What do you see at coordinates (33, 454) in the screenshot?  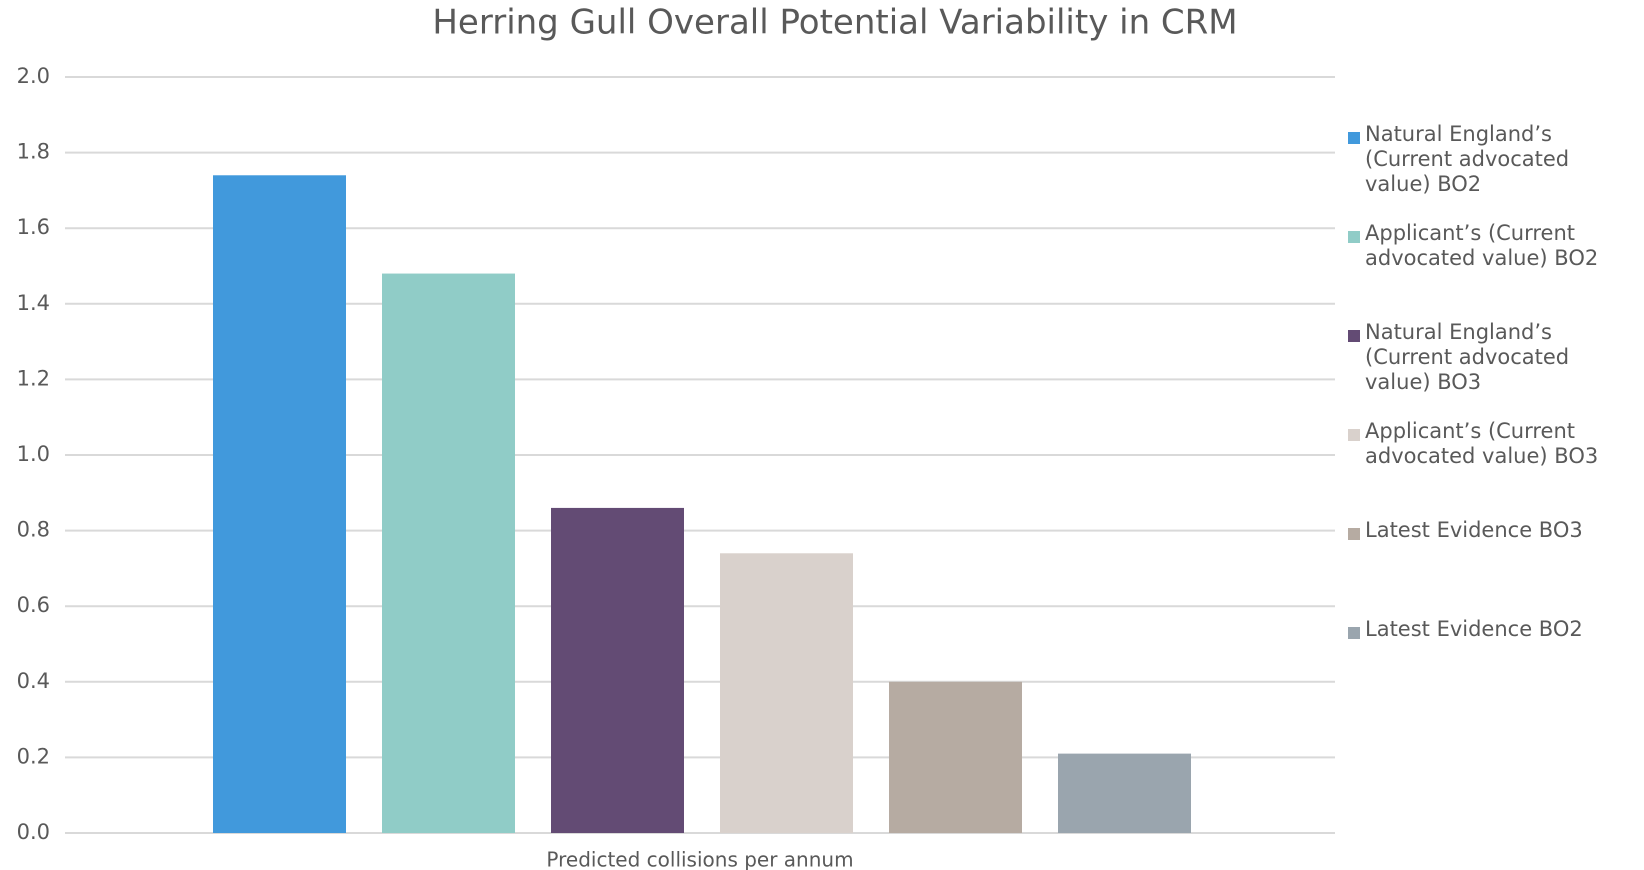 I see `y-tick-label: 1.0` at bounding box center [33, 454].